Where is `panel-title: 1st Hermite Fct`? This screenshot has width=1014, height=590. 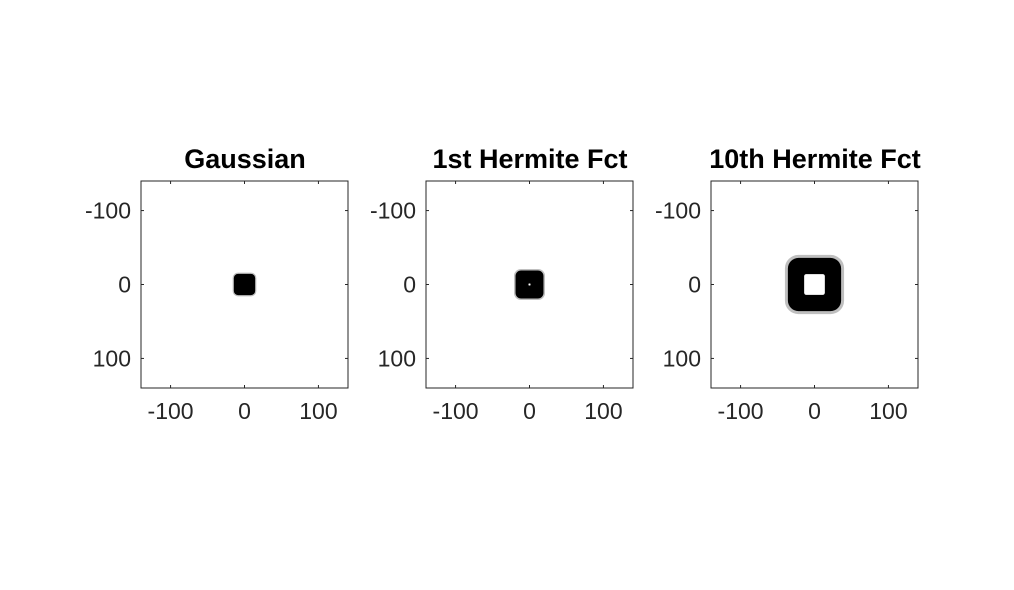 panel-title: 1st Hermite Fct is located at coordinates (529, 159).